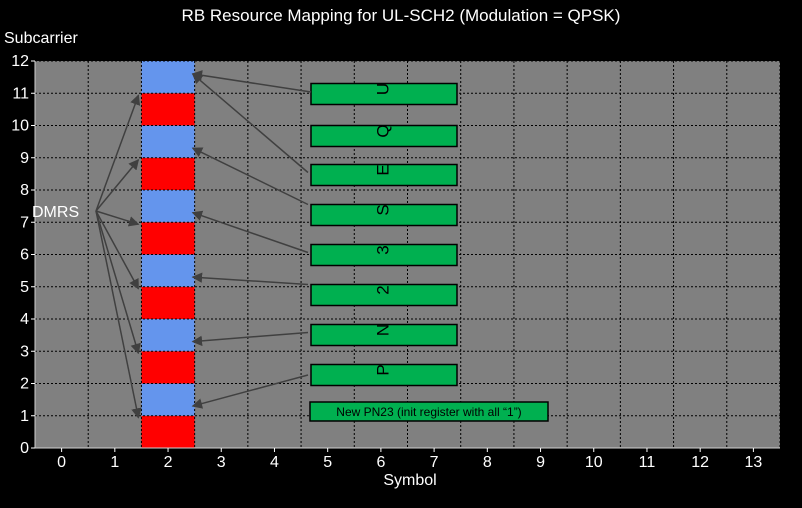 The width and height of the screenshot is (802, 508). I want to click on letter-box-letter: U, so click(382, 89).